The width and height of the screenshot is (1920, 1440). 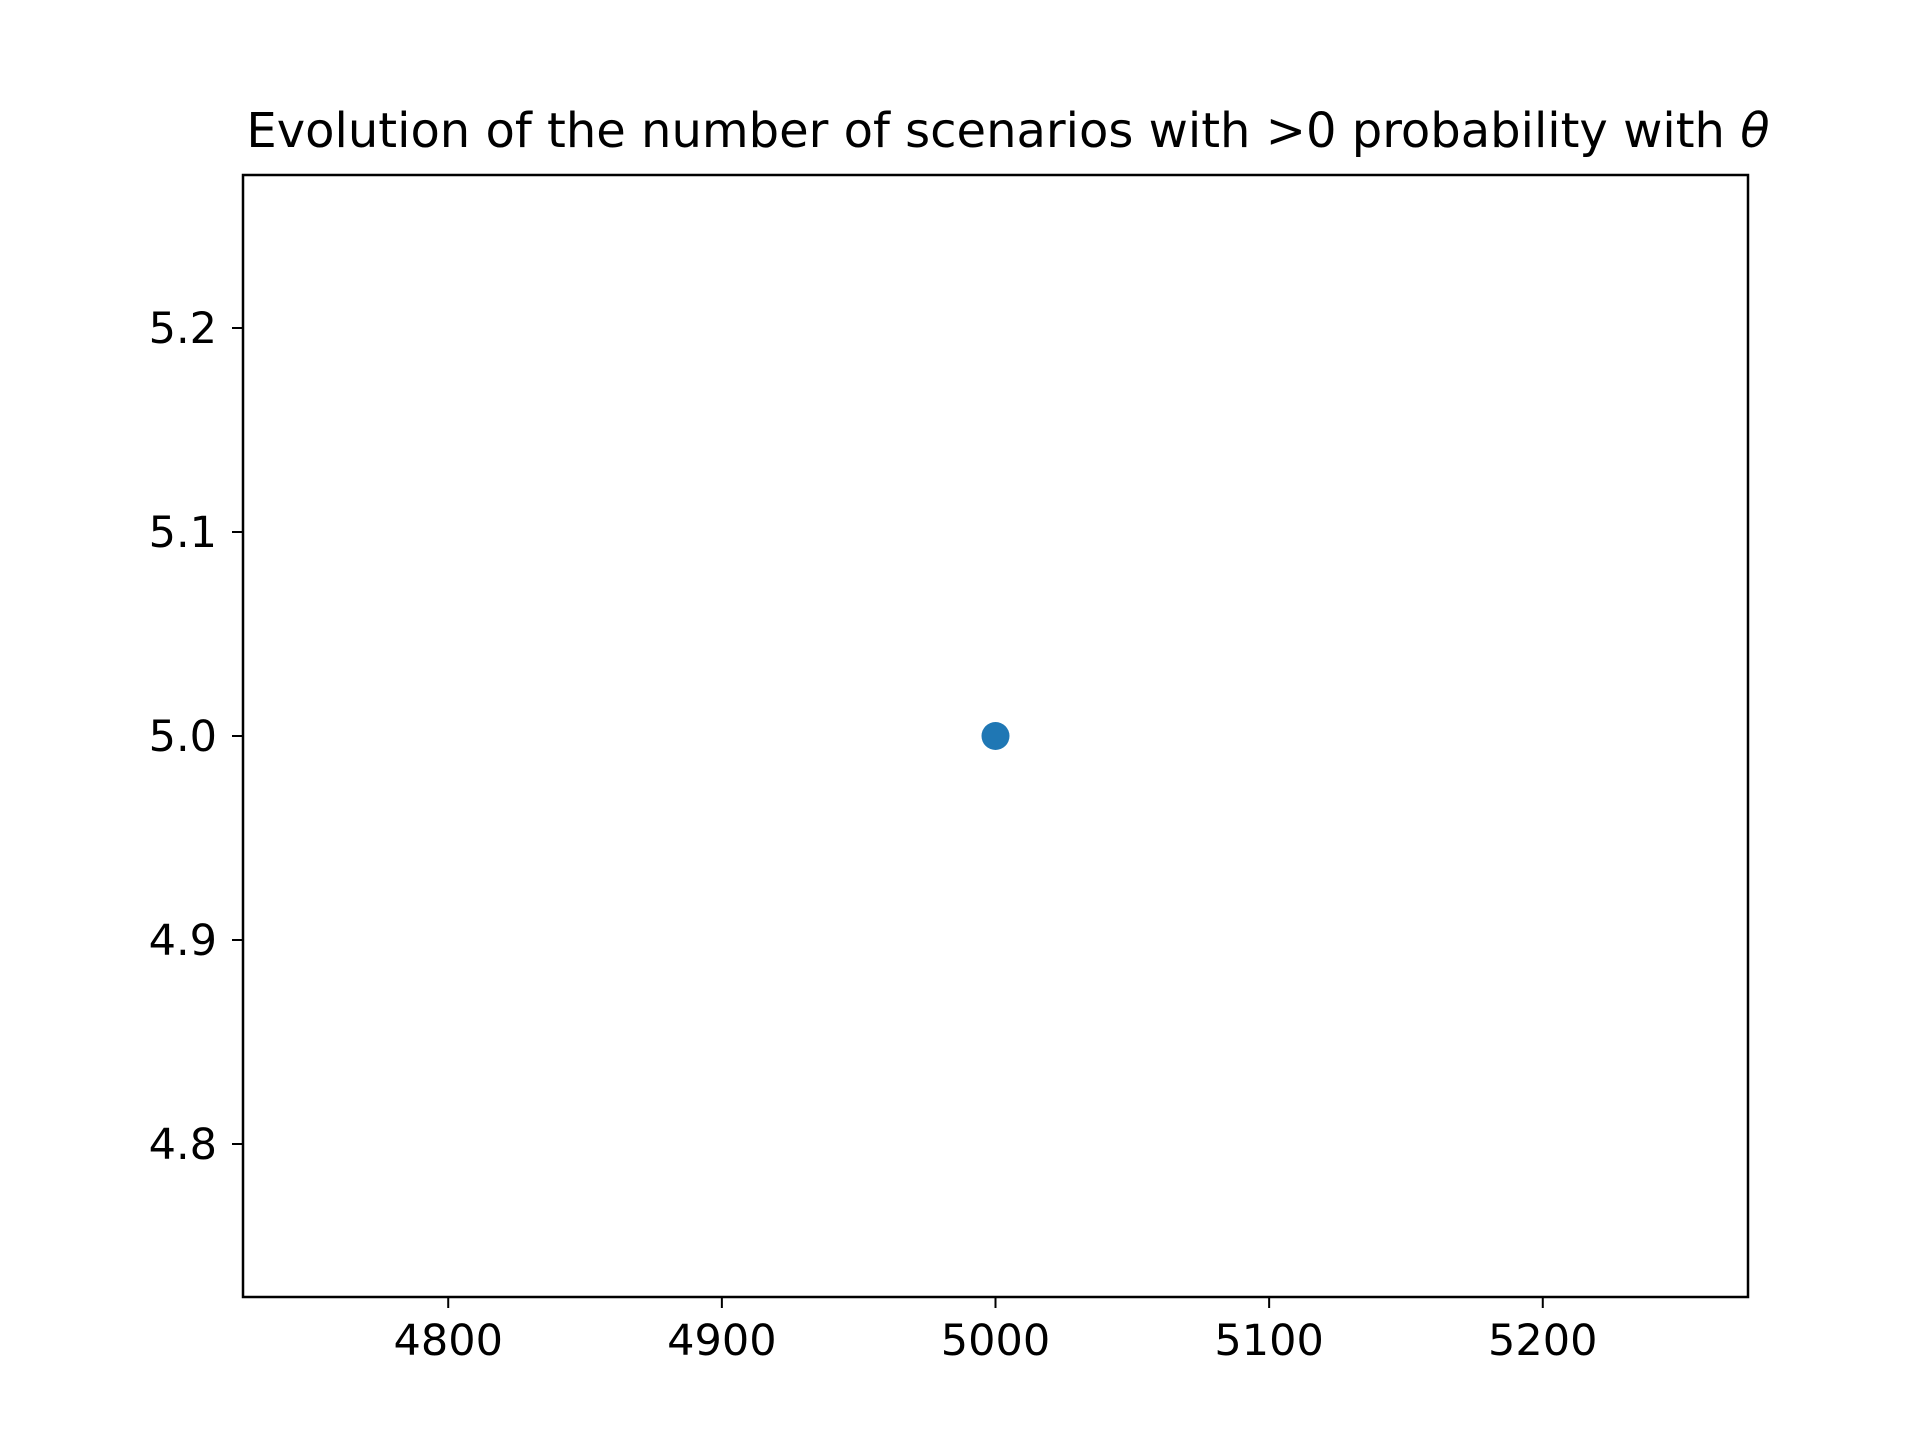 I want to click on y-tick-label: 4.8, so click(x=183, y=1145).